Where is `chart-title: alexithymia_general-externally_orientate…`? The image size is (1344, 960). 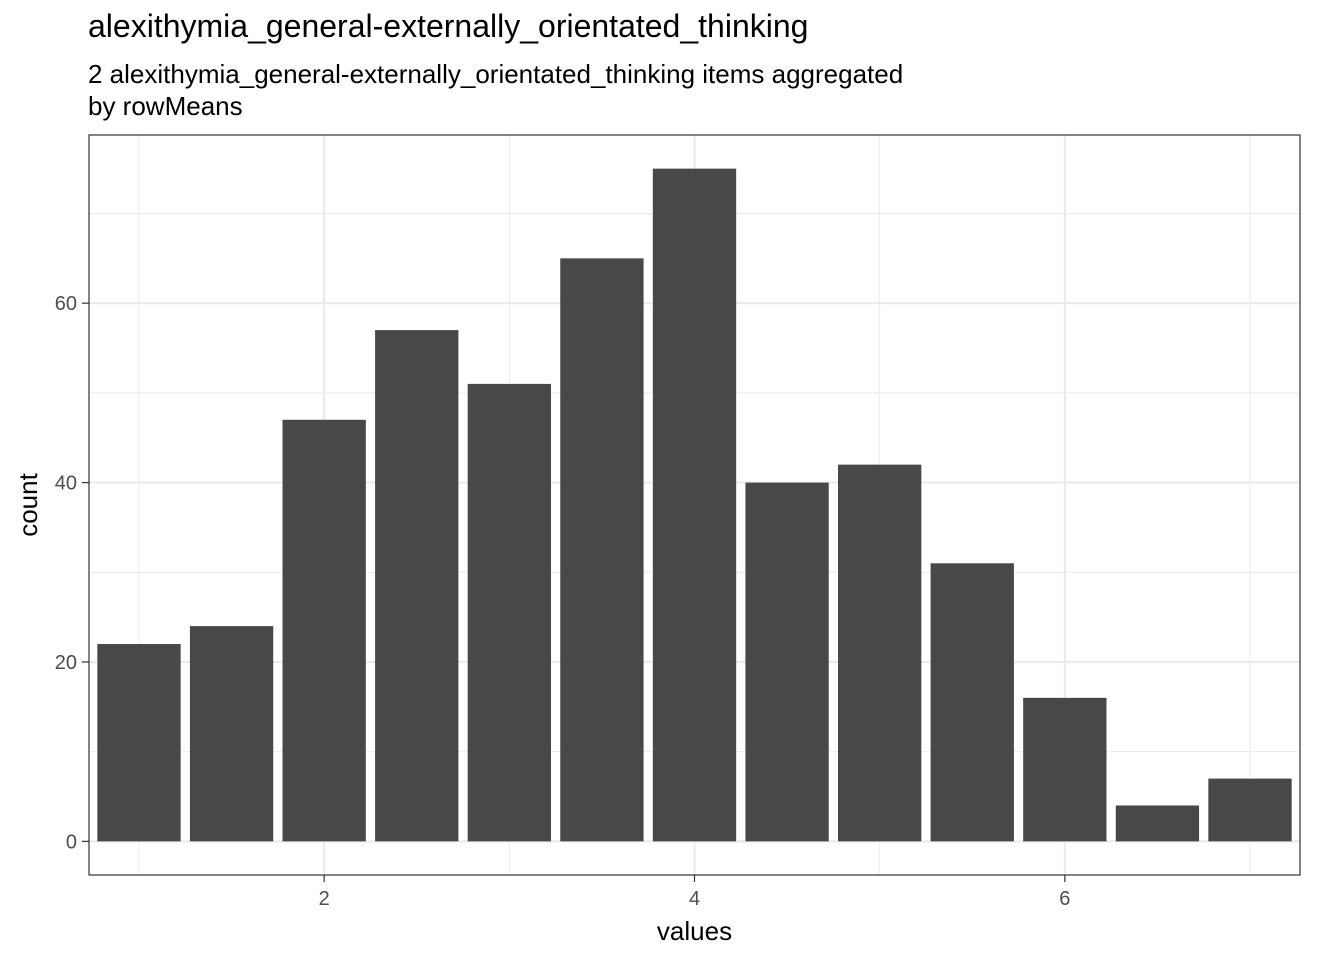
chart-title: alexithymia_general-externally_orientate… is located at coordinates (448, 26).